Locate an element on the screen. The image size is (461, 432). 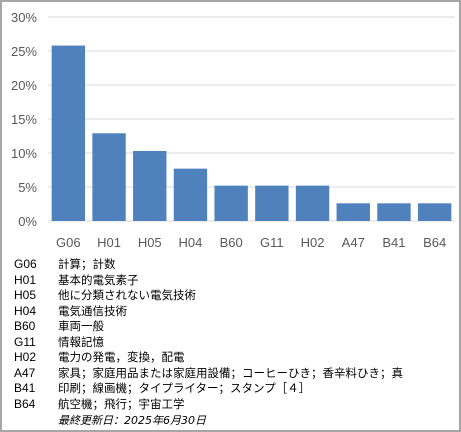
legend-code: H05 is located at coordinates (25, 295).